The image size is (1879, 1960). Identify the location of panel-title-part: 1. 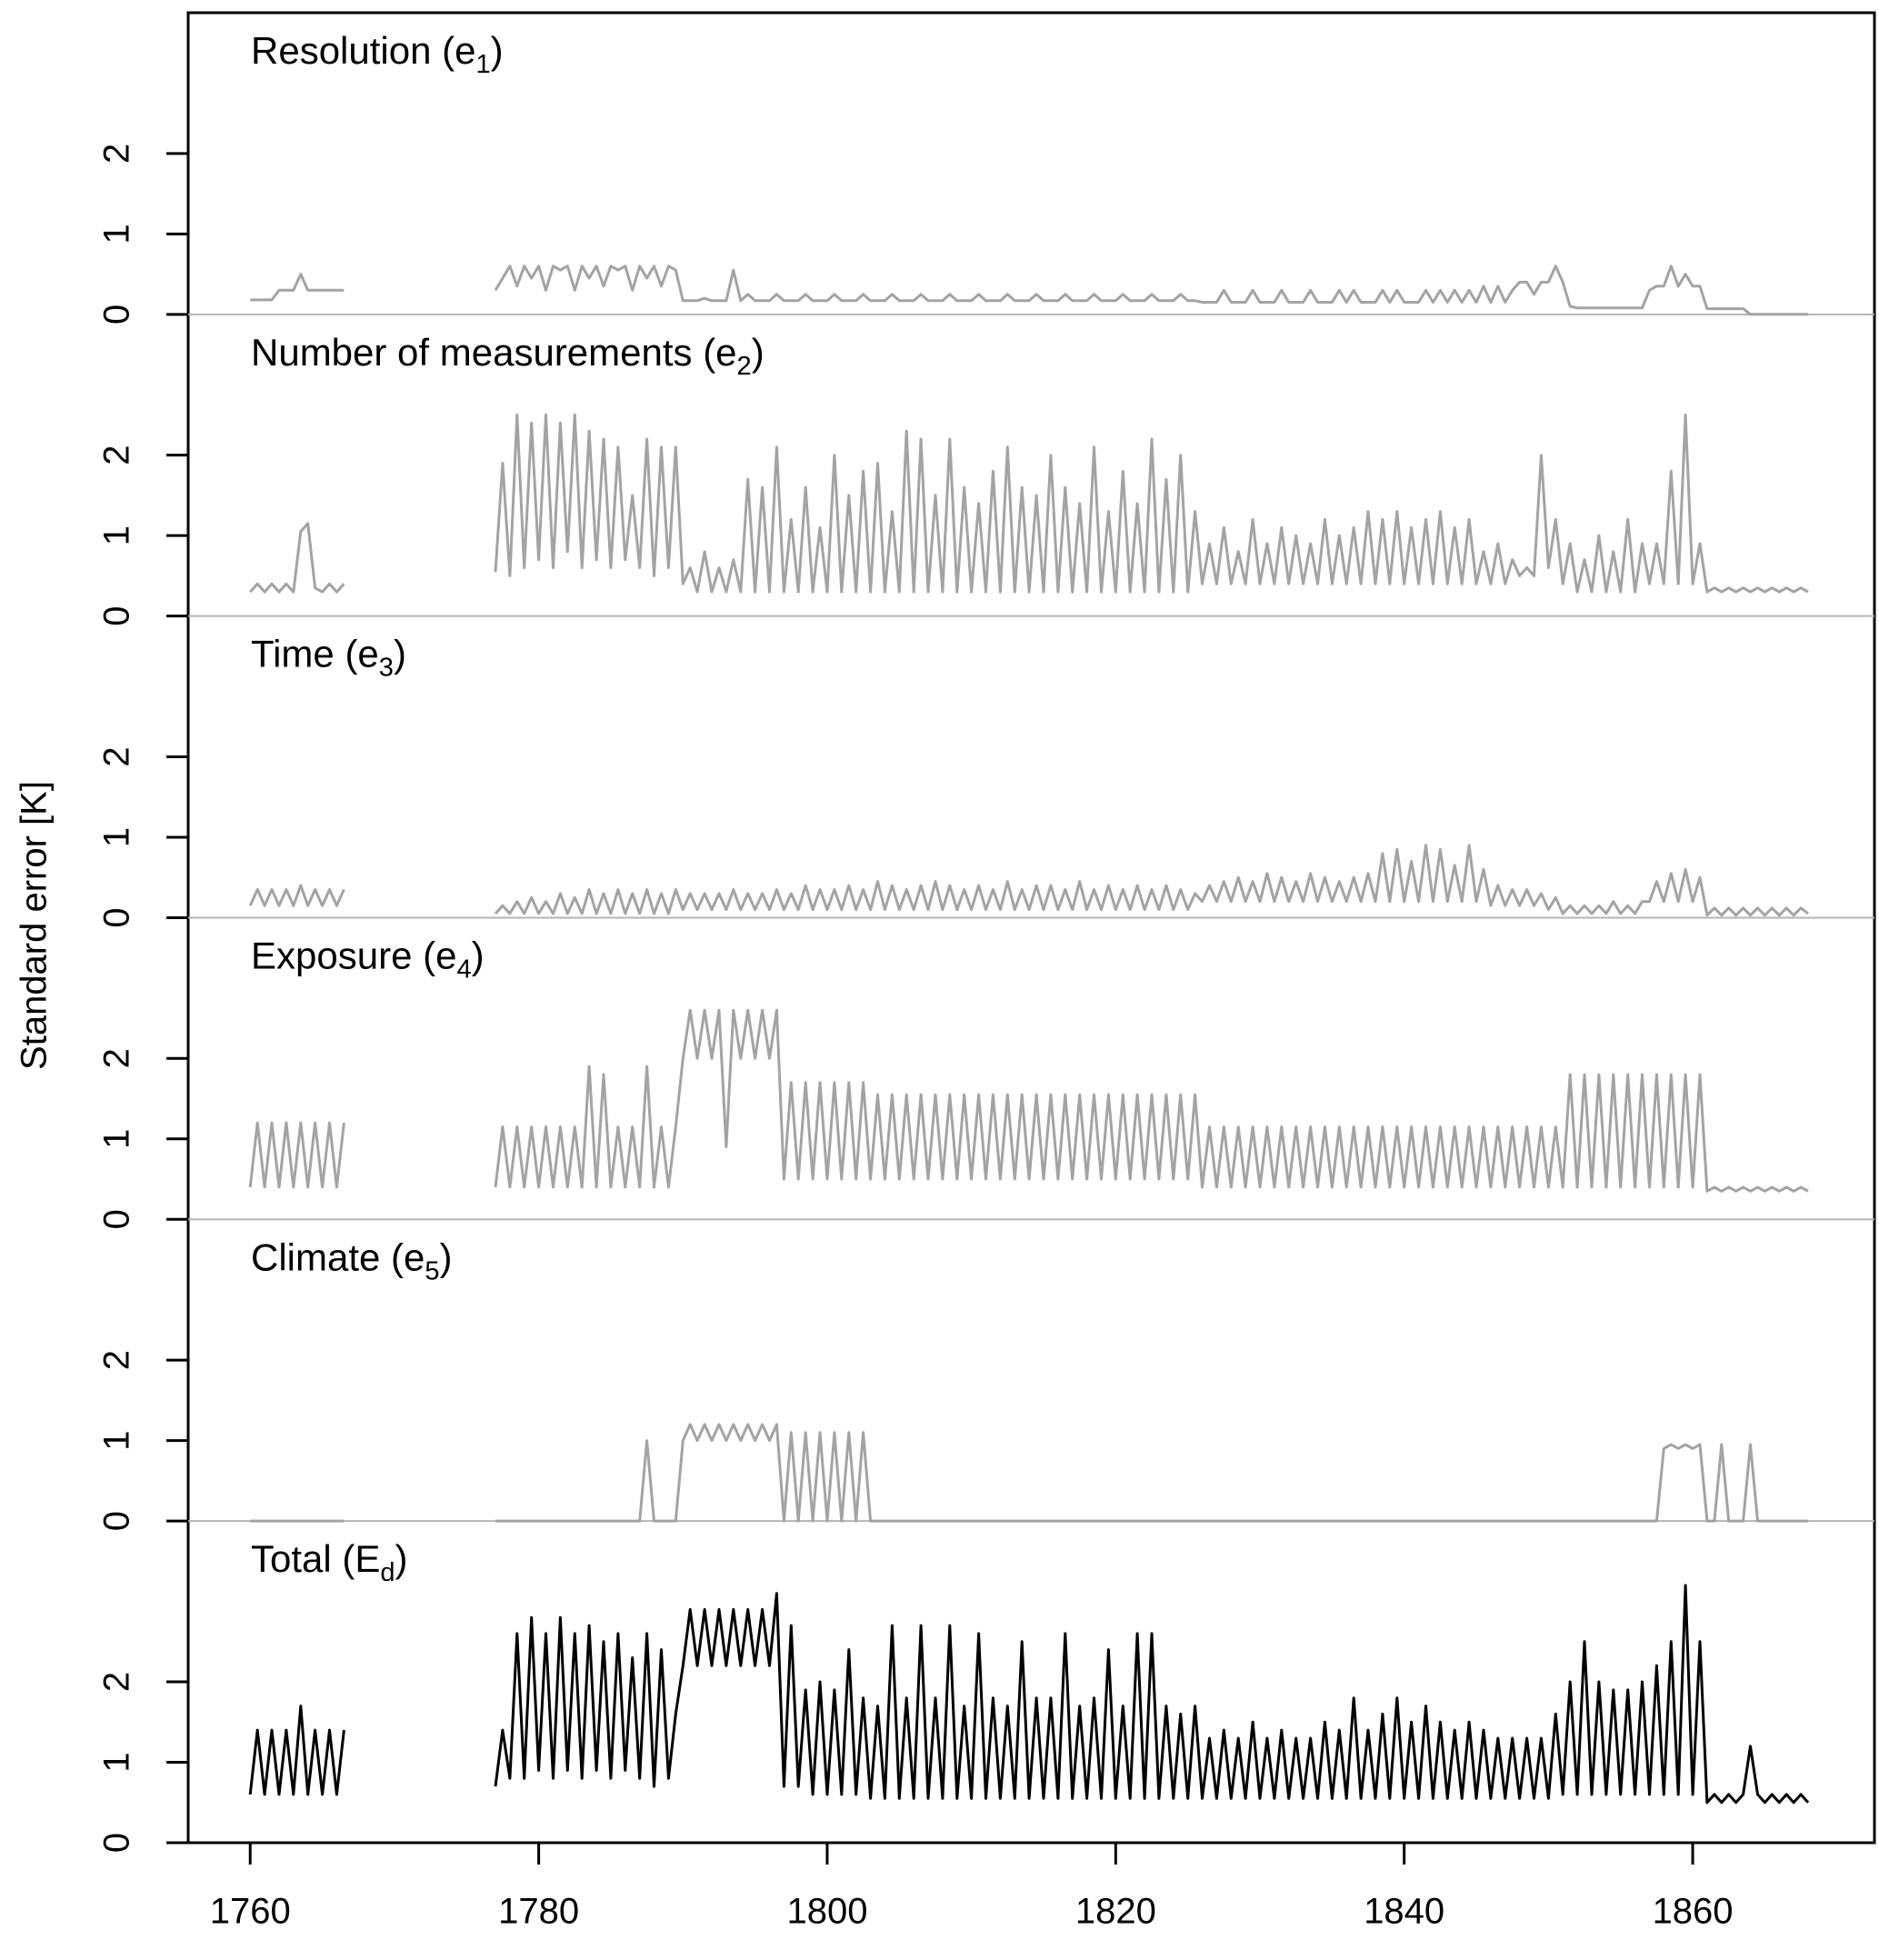
(482, 64).